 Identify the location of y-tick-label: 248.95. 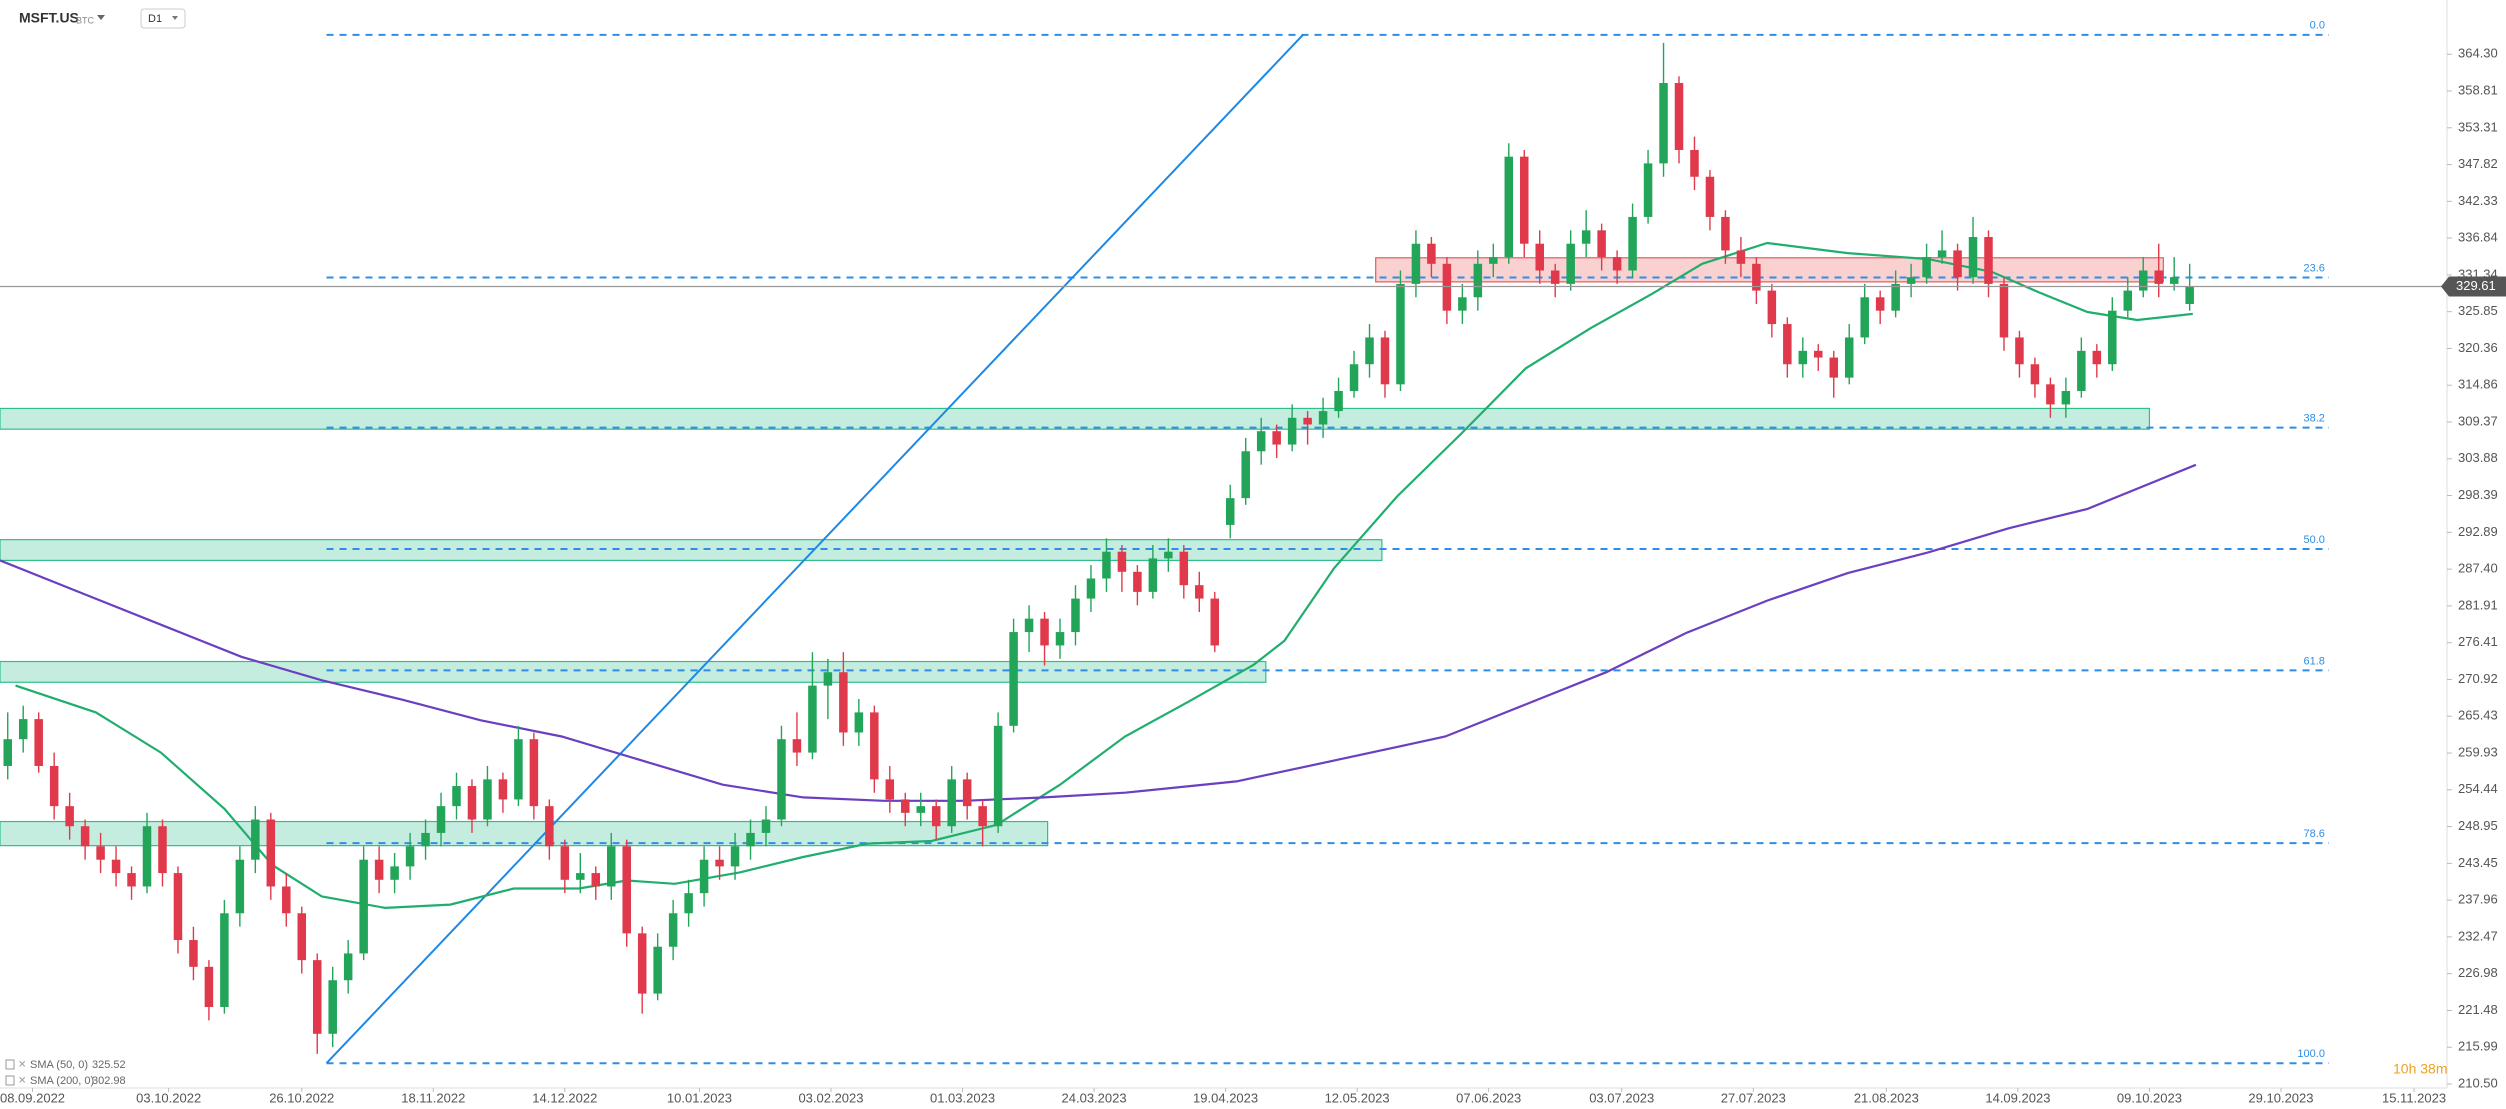
(2478, 825).